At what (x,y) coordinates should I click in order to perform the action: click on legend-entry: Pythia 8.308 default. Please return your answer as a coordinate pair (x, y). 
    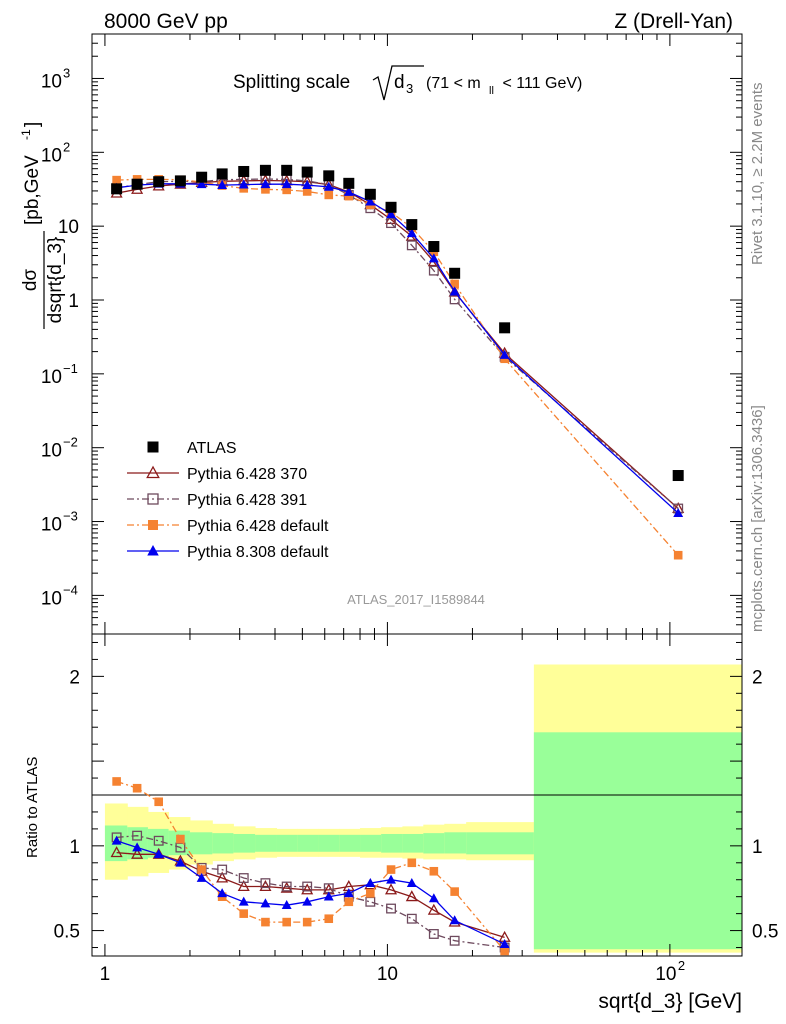
    Looking at the image, I should click on (228, 552).